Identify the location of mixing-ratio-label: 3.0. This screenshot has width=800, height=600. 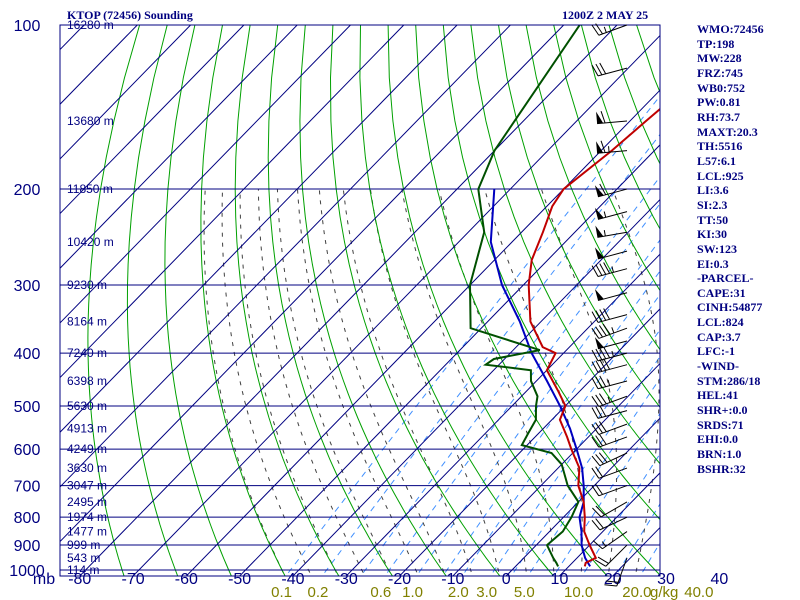
(486, 592).